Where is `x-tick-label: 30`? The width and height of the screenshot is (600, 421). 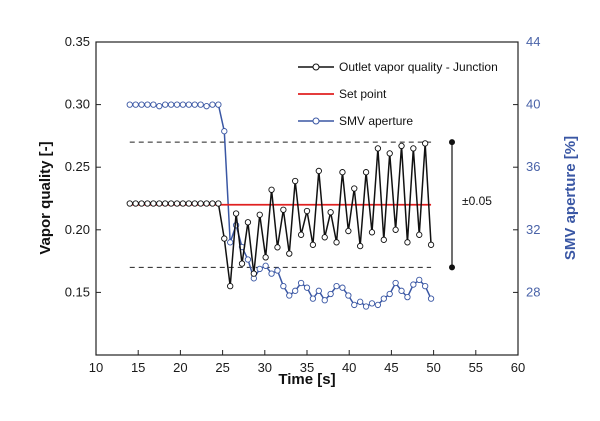 x-tick-label: 30 is located at coordinates (265, 367).